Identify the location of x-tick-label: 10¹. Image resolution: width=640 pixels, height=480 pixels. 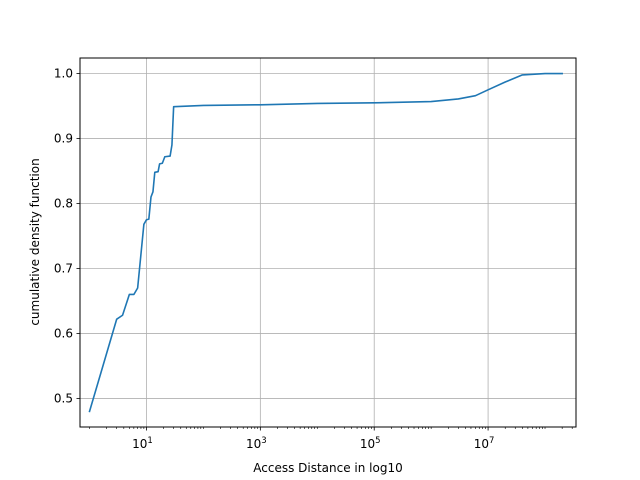
(142, 443).